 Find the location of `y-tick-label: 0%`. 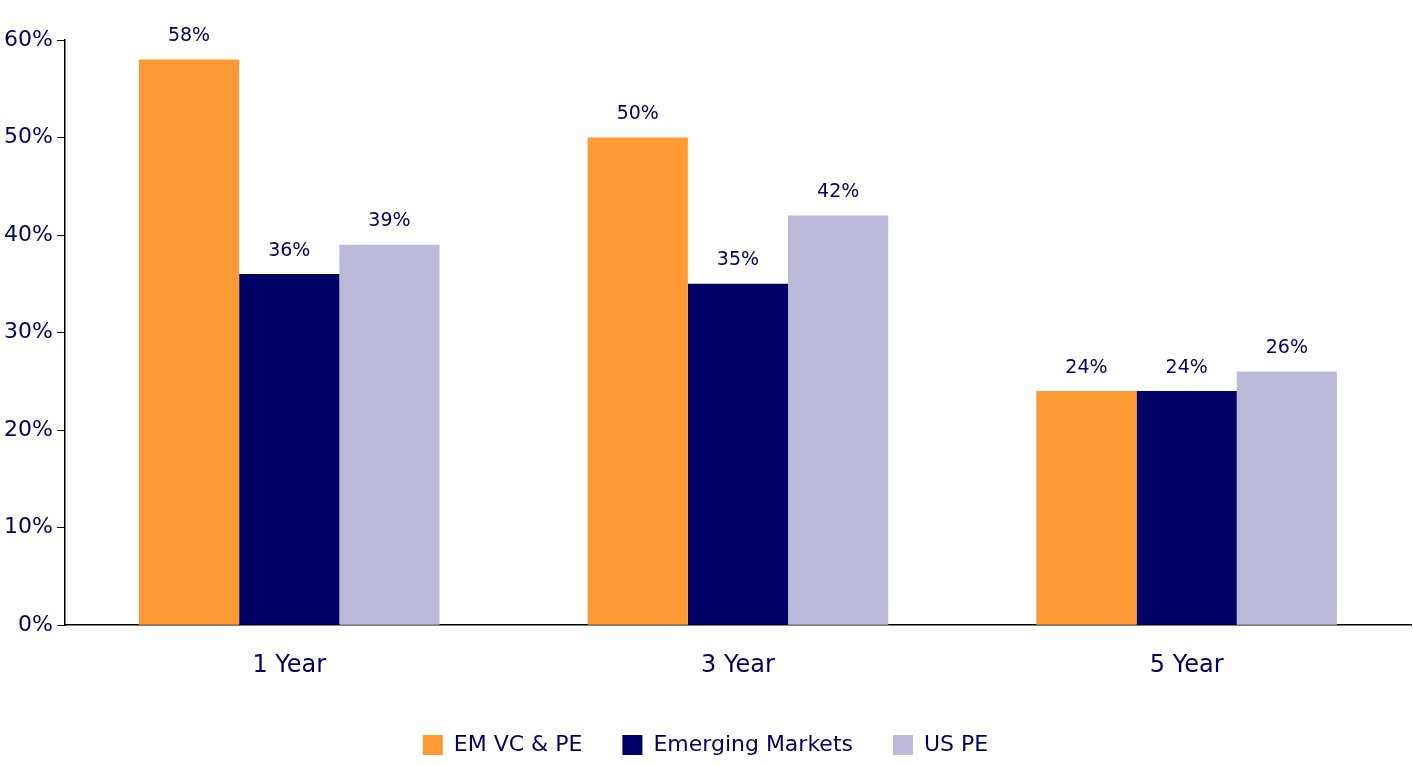

y-tick-label: 0% is located at coordinates (35, 623).